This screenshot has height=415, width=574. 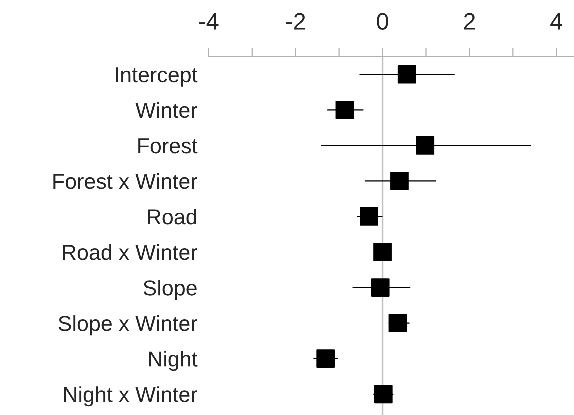 I want to click on y-tick-label: Slope, so click(x=170, y=290).